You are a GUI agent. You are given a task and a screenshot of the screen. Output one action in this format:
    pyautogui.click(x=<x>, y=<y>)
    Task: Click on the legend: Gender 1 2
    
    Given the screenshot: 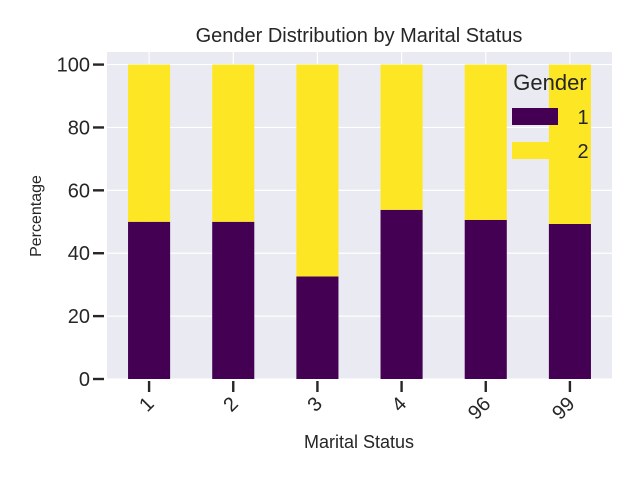 What is the action you would take?
    pyautogui.click(x=550, y=116)
    